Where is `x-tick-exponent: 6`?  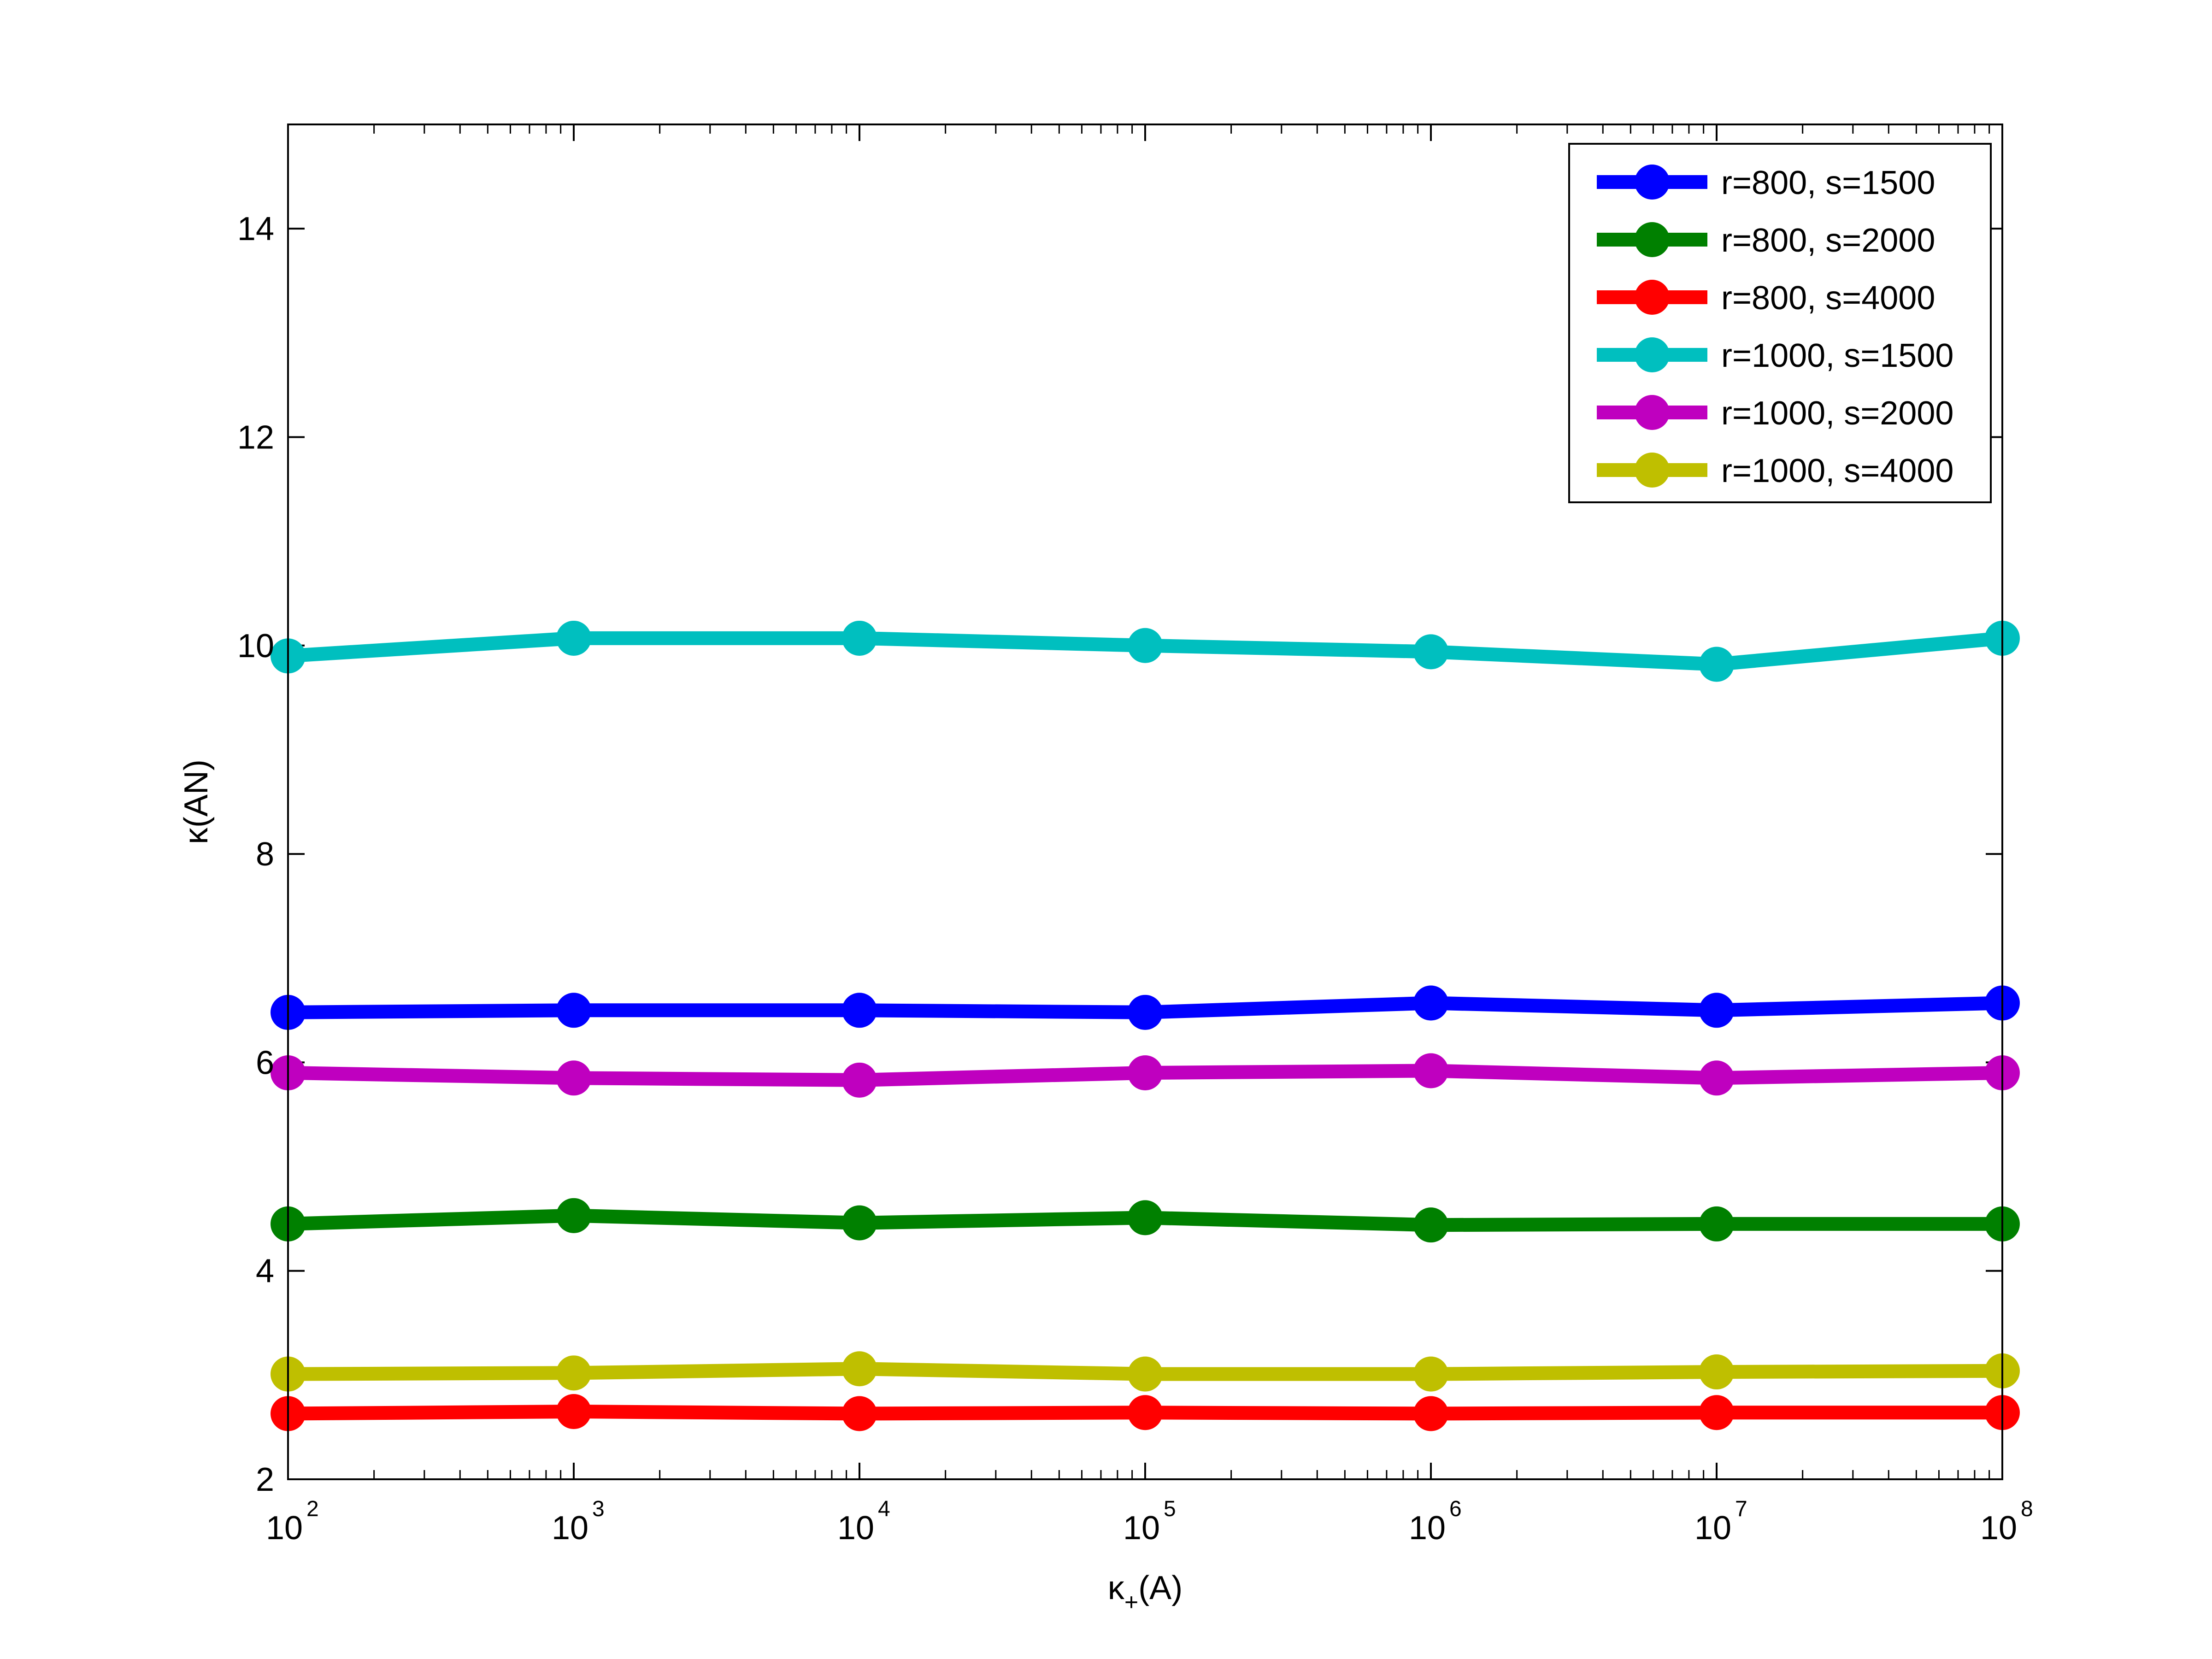
x-tick-exponent: 6 is located at coordinates (1455, 1509).